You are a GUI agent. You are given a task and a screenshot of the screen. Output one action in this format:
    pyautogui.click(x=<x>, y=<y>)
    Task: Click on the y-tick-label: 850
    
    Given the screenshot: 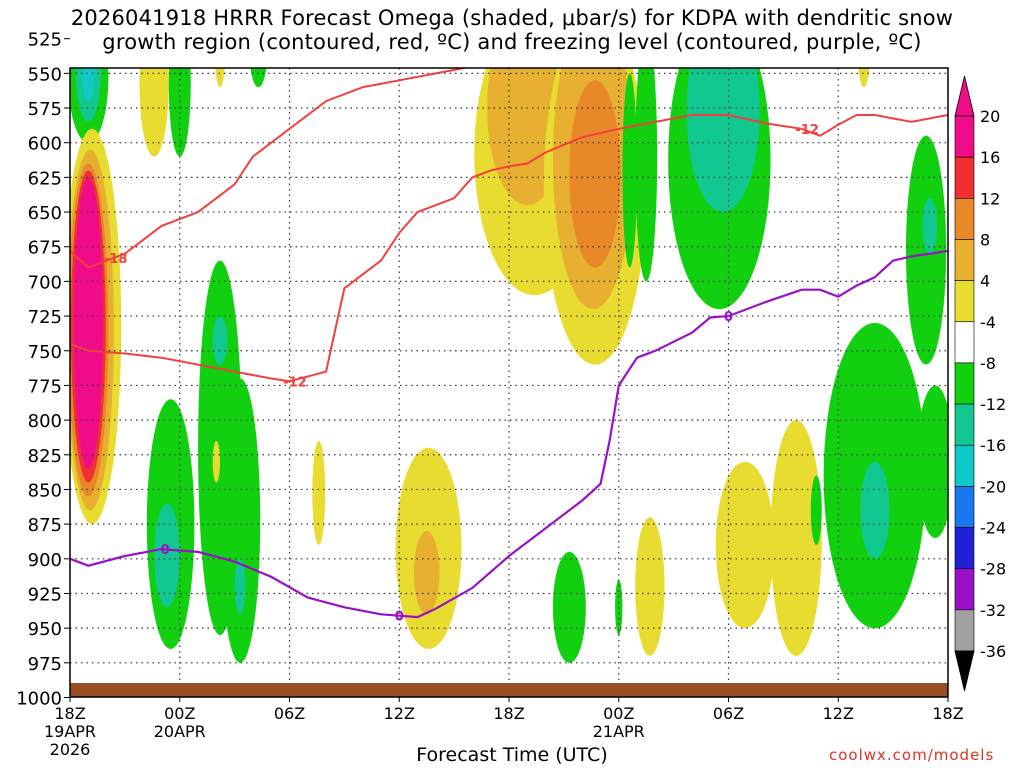 What is the action you would take?
    pyautogui.click(x=45, y=490)
    